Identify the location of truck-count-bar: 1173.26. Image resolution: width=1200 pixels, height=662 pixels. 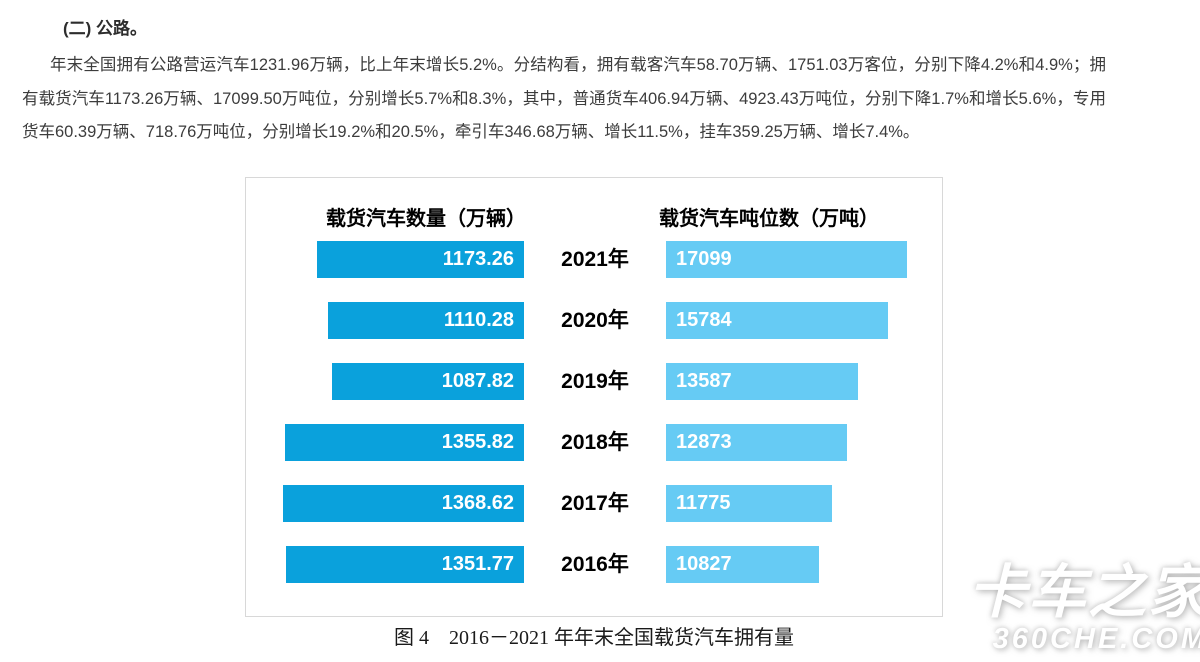
(420, 259).